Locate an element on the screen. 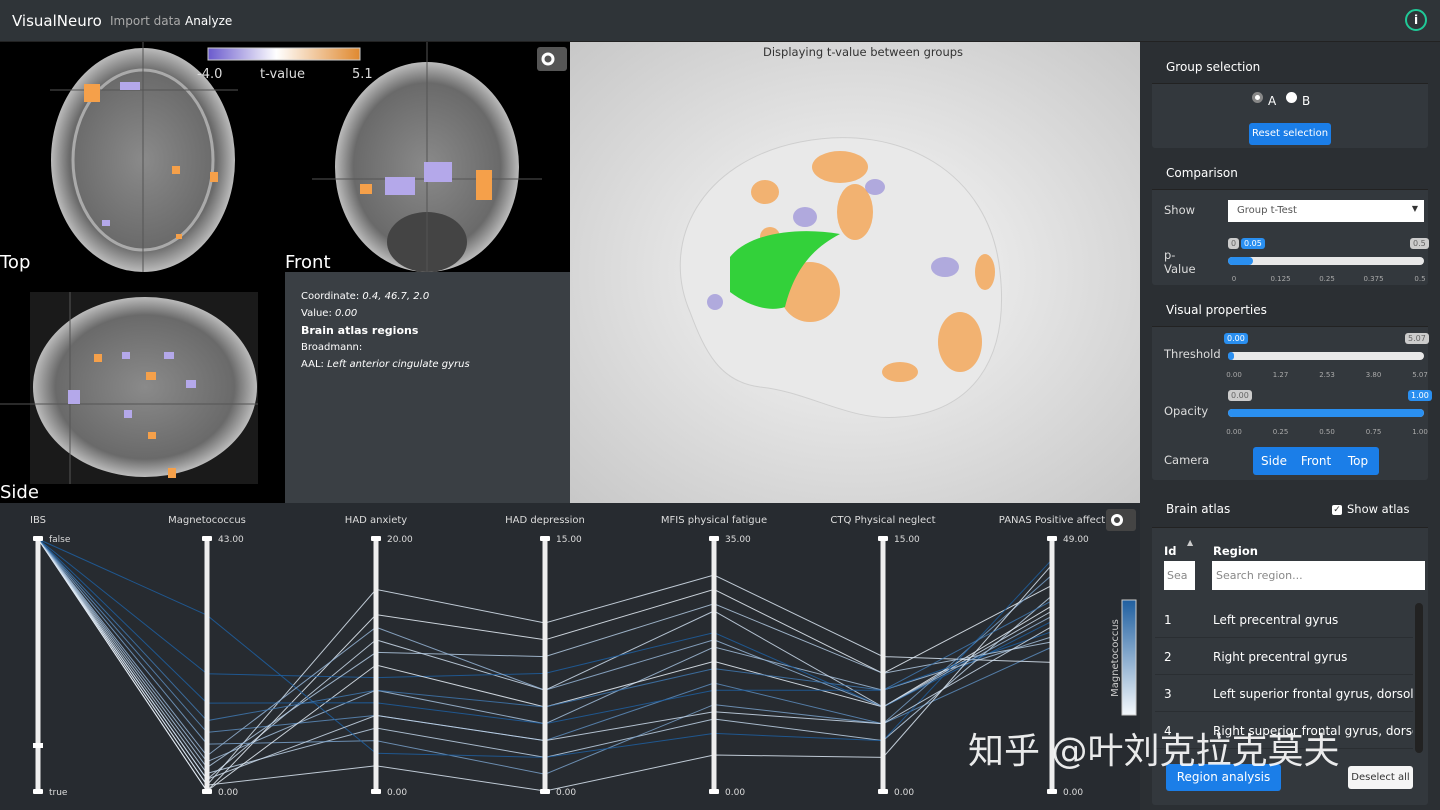  search-input: Sea is located at coordinates (1179, 575).